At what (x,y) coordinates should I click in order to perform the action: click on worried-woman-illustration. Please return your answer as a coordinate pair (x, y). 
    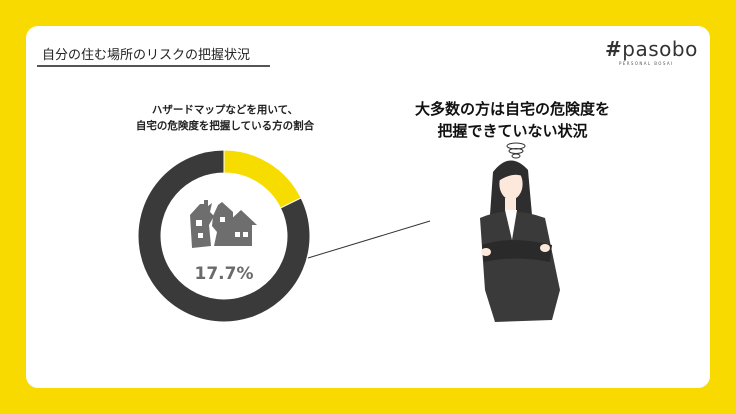
    Looking at the image, I should click on (520, 232).